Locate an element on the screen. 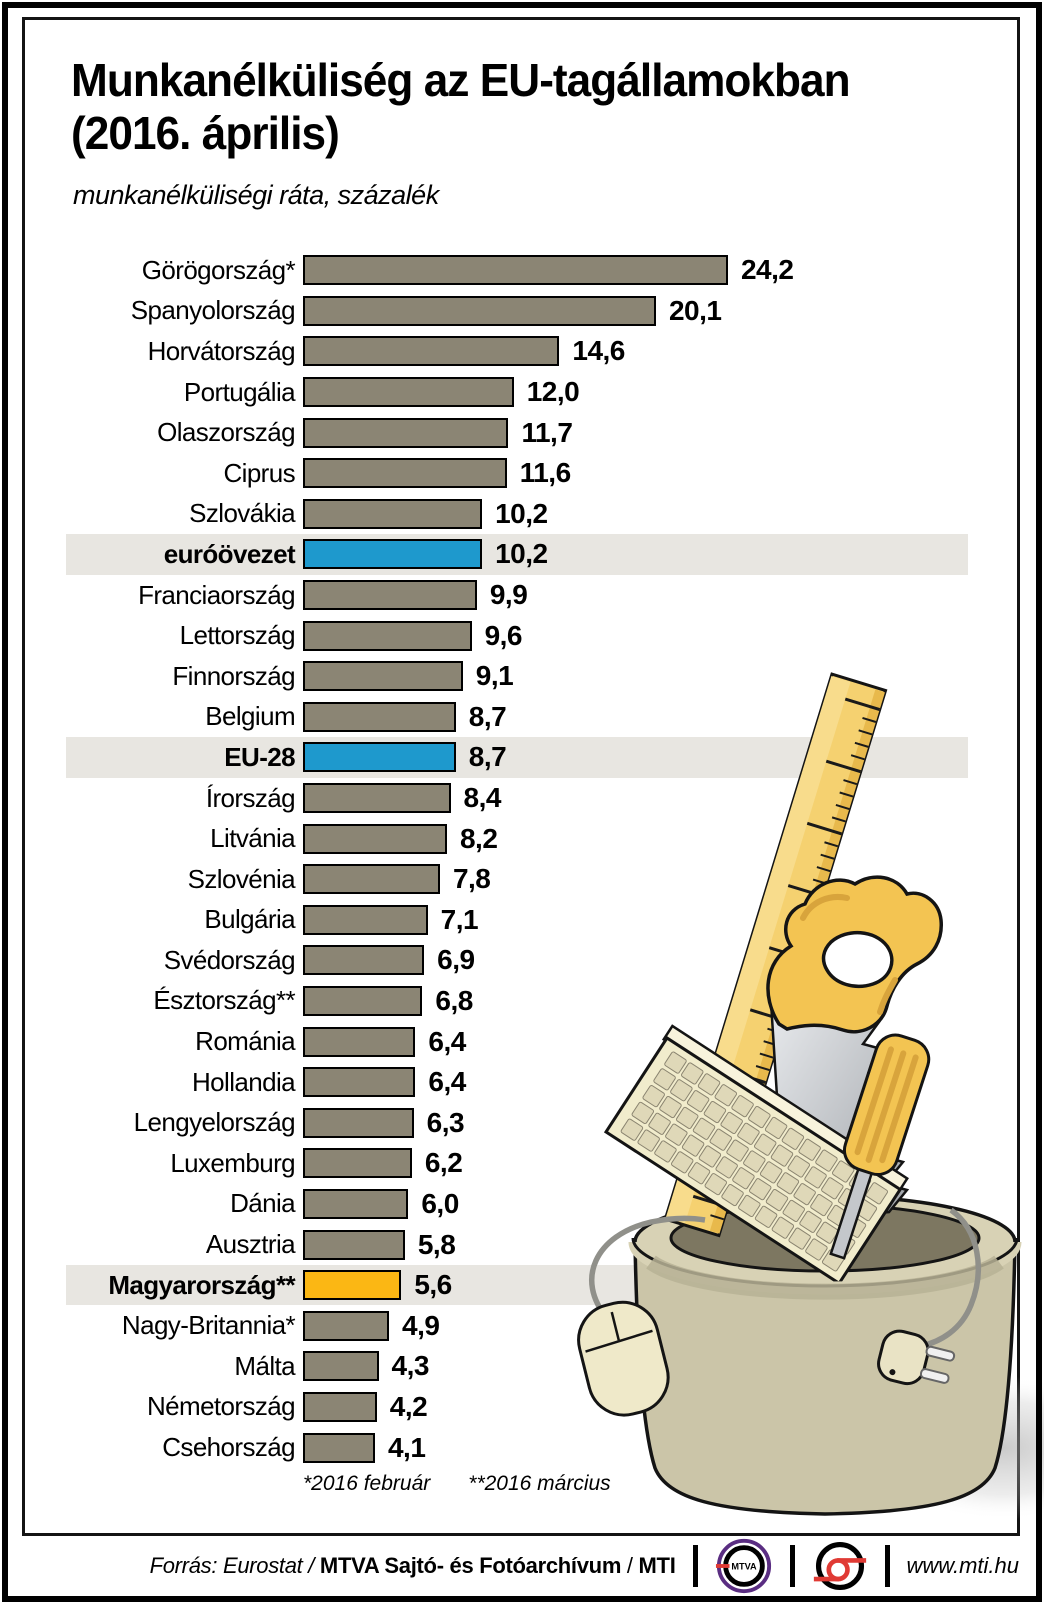 The width and height of the screenshot is (1044, 1604). value-label: 8,7 is located at coordinates (487, 757).